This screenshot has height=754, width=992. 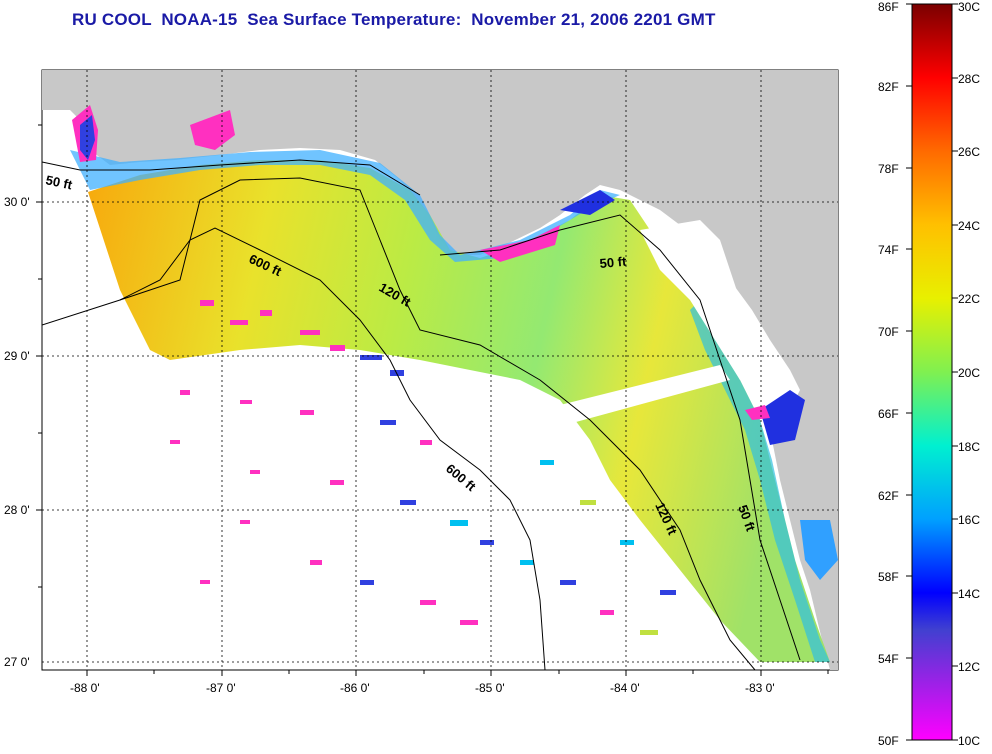 I want to click on cloud-patch, so click(x=705, y=300).